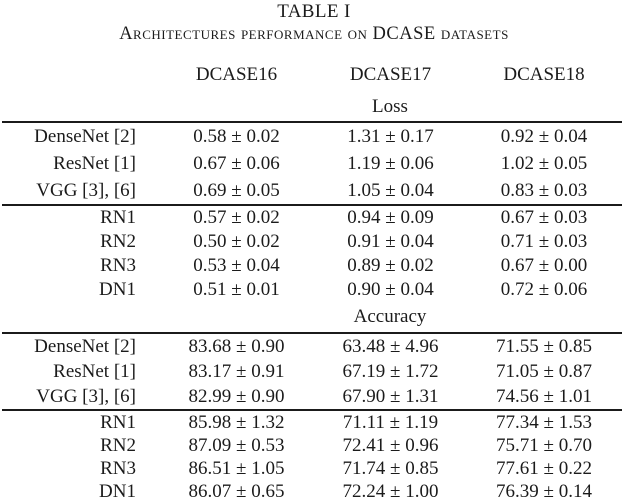 The height and width of the screenshot is (504, 628). Describe the element at coordinates (312, 422) in the screenshot. I see `table-row: RN1 85.98 ± 1.32 71.11 ± 1.19 77.34 ± 1.53` at that location.